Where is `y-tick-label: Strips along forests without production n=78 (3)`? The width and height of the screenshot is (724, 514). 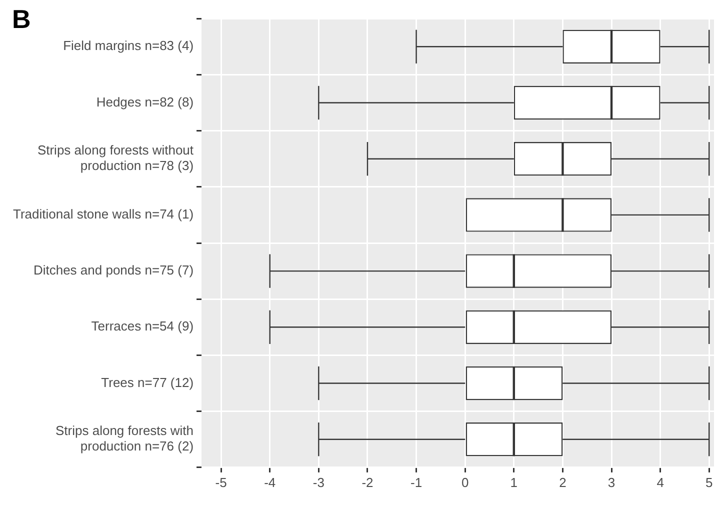
y-tick-label: Strips along forests without production n=78 (3) is located at coordinates (115, 158).